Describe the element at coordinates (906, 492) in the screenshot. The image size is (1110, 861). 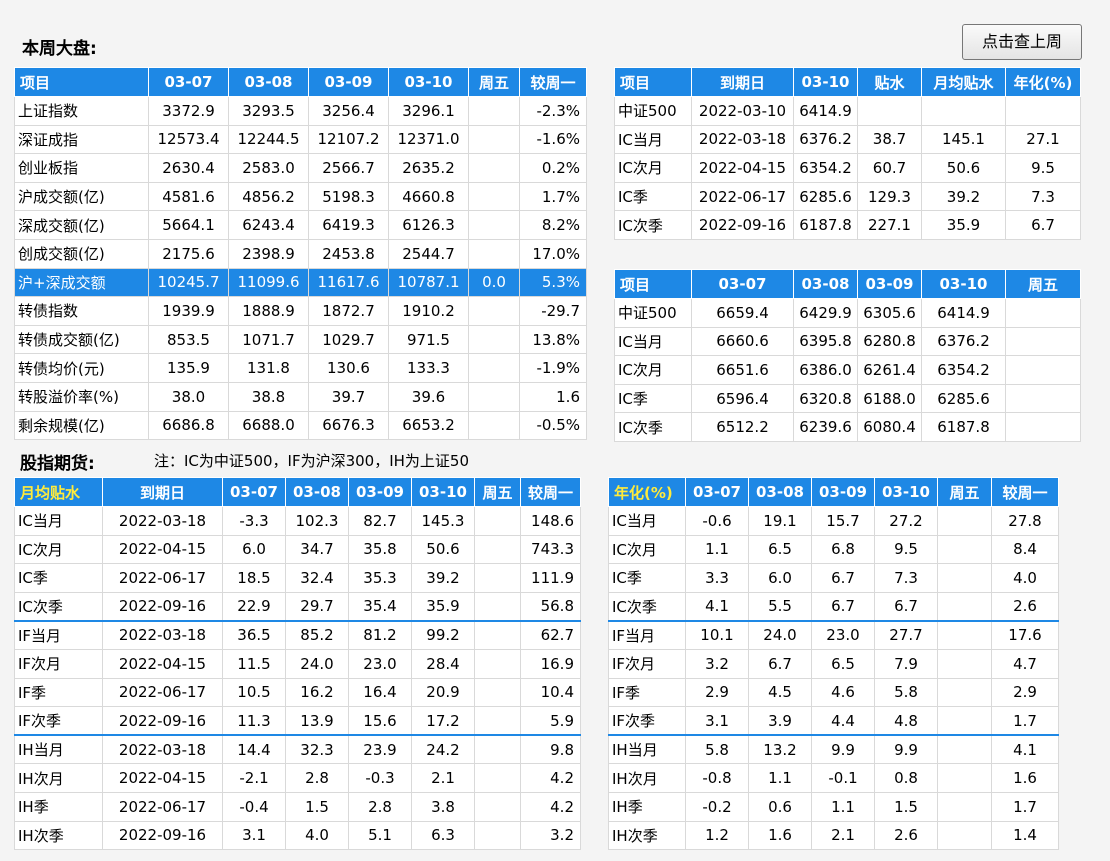
I see `annual-header-cell: 03-10` at that location.